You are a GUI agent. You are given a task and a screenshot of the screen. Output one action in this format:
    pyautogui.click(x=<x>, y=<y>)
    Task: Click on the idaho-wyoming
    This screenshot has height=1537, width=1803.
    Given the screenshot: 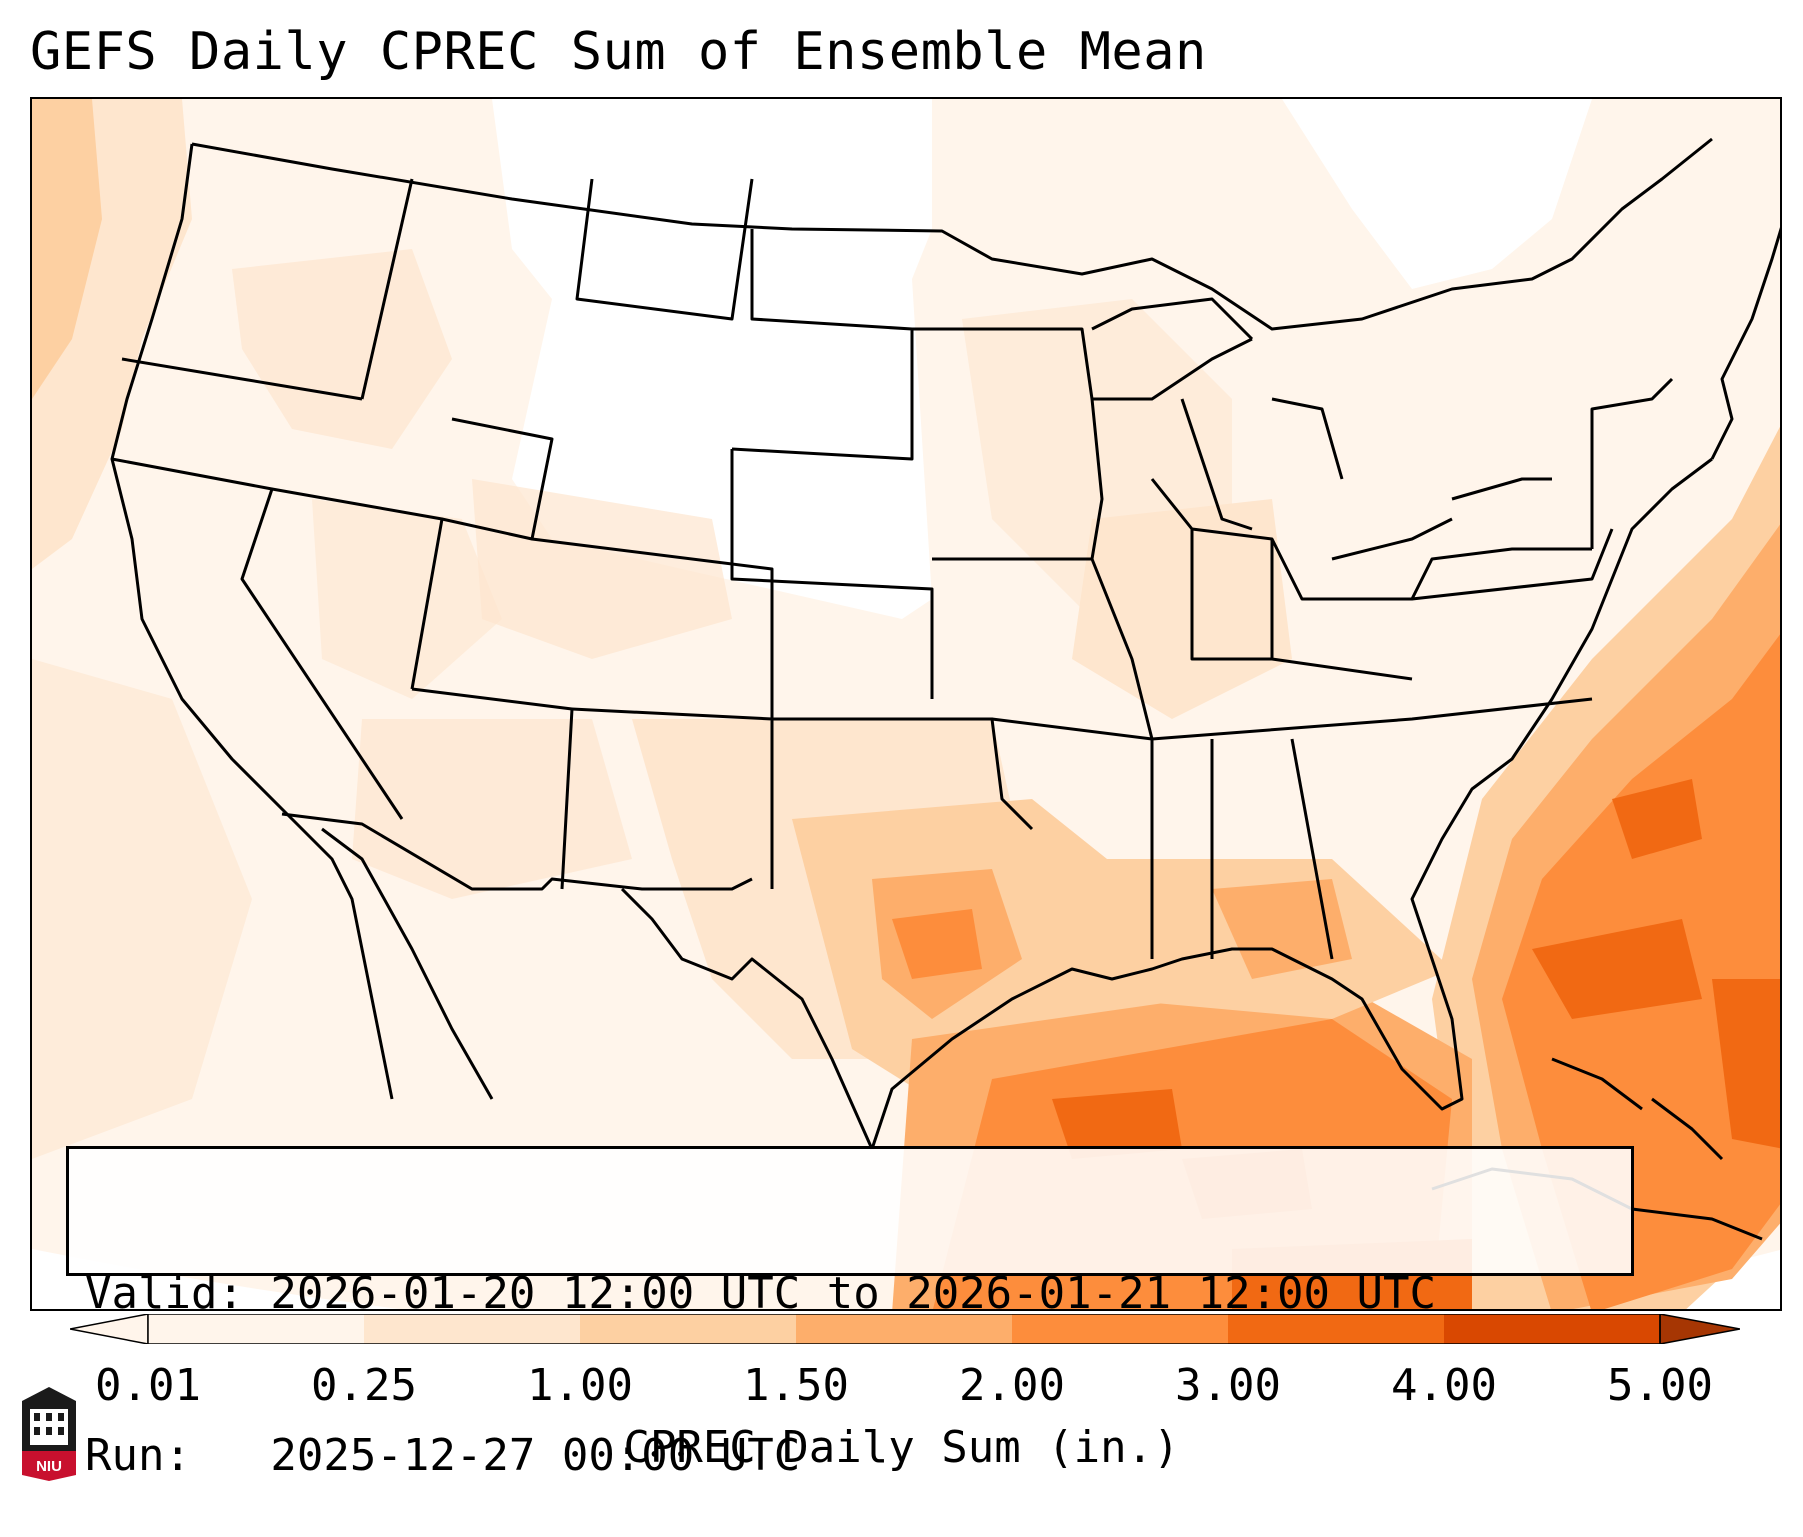 What is the action you would take?
    pyautogui.click(x=497, y=479)
    